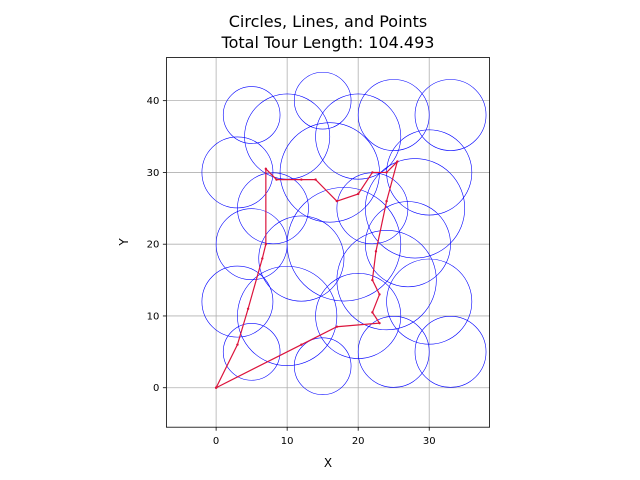 This screenshot has width=640, height=480. I want to click on x-tick-label: 30, so click(429, 441).